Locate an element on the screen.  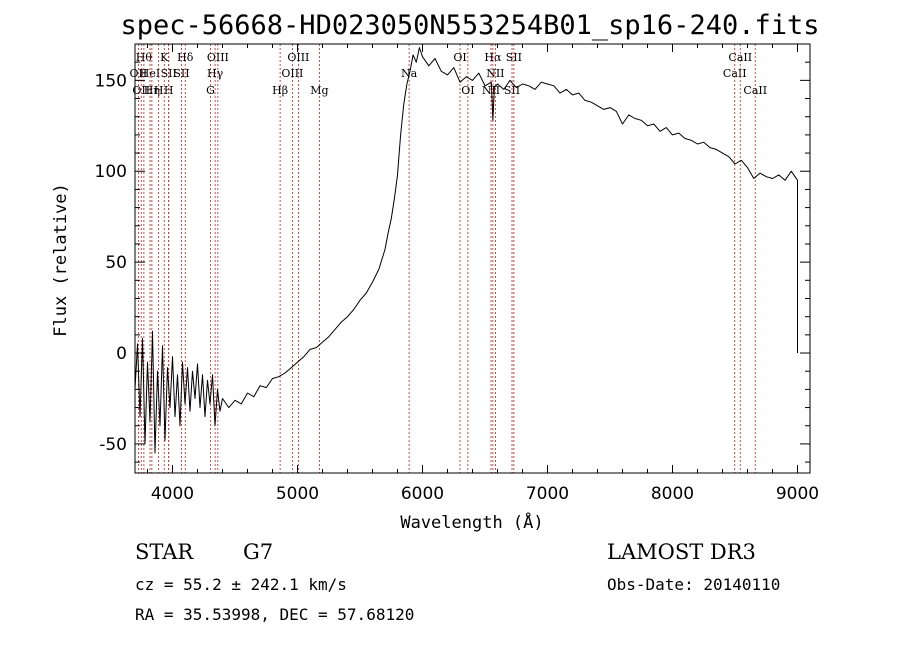
y-tick-label-2: 50 is located at coordinates (116, 263).